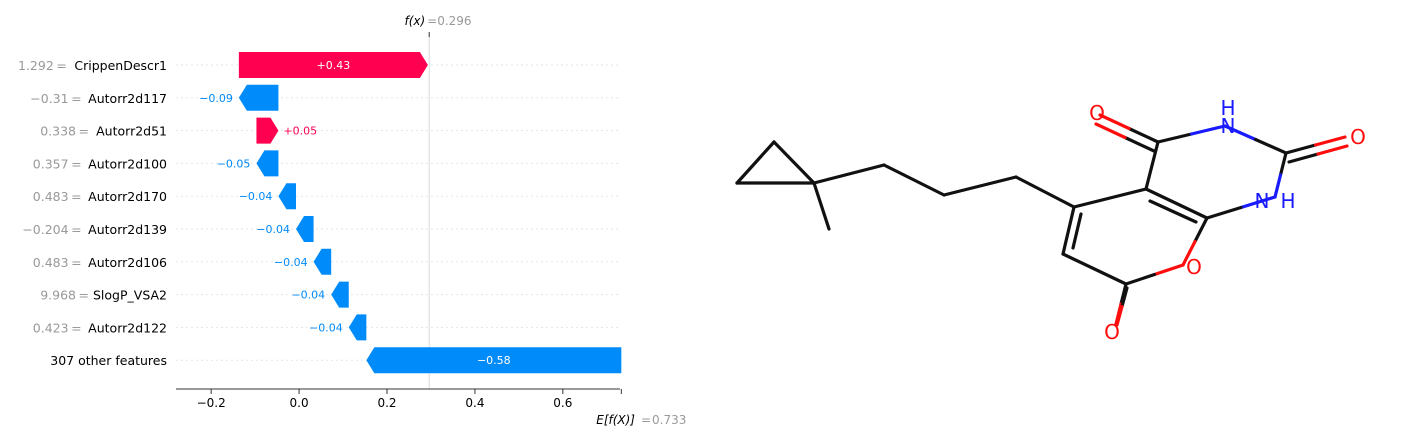 The image size is (1404, 441). What do you see at coordinates (211, 403) in the screenshot?
I see `x-tick-label: −0.2` at bounding box center [211, 403].